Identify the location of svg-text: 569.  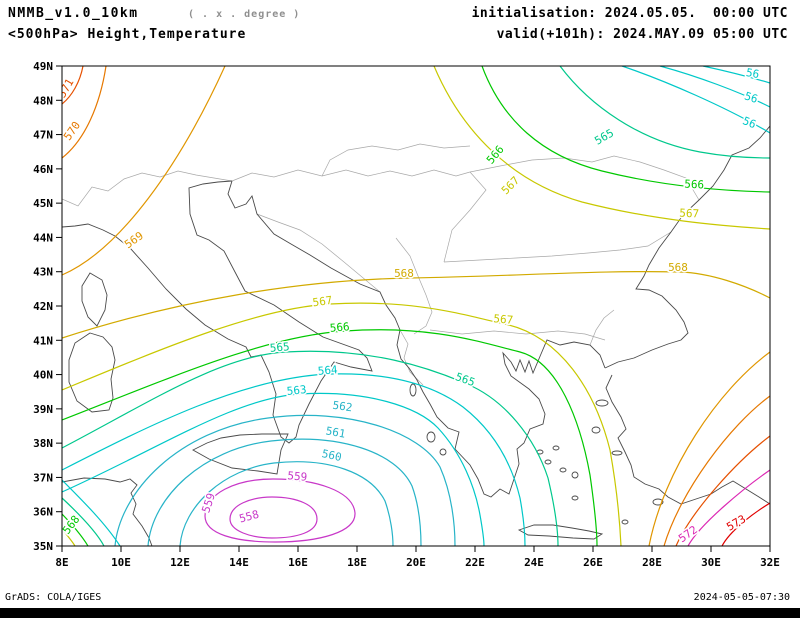
(134, 240).